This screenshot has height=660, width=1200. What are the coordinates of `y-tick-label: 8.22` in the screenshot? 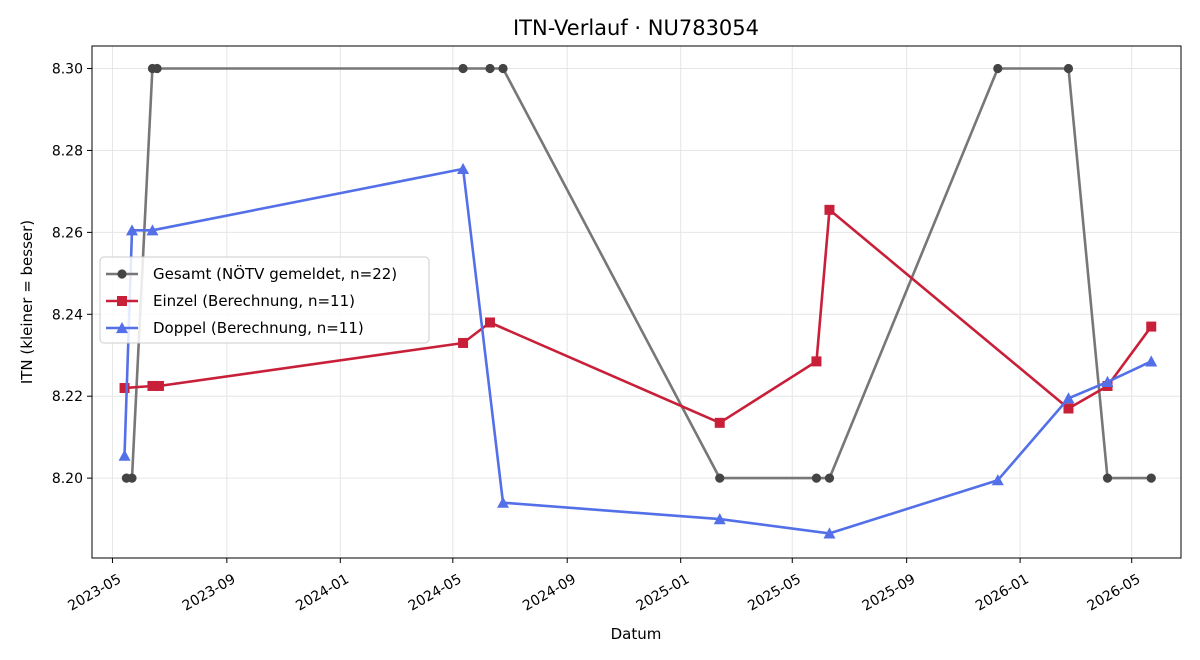 It's located at (67, 397).